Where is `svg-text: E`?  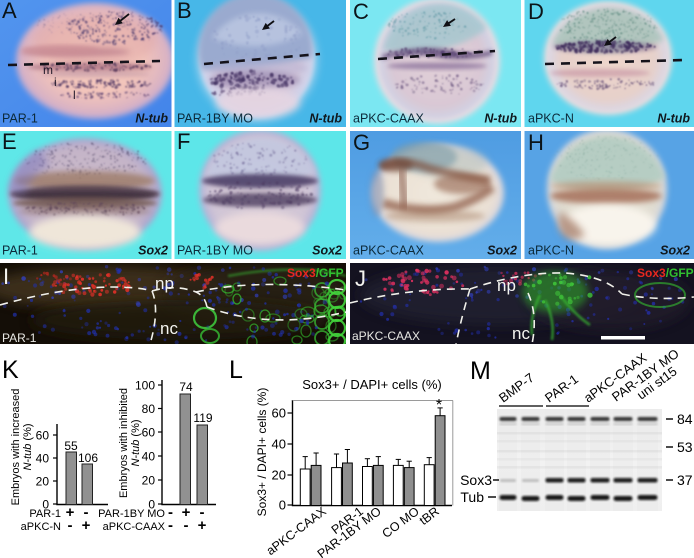 svg-text: E is located at coordinates (9, 141).